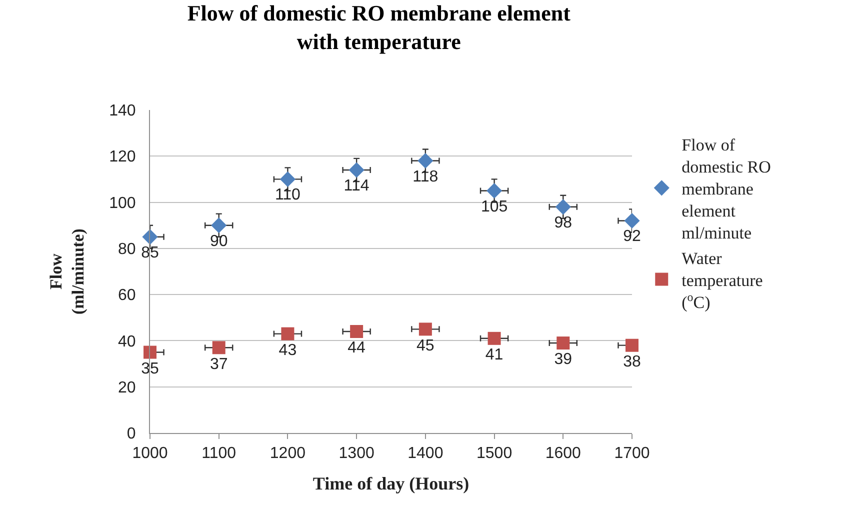 The height and width of the screenshot is (513, 842). What do you see at coordinates (494, 453) in the screenshot?
I see `x-tick-label: 1500` at bounding box center [494, 453].